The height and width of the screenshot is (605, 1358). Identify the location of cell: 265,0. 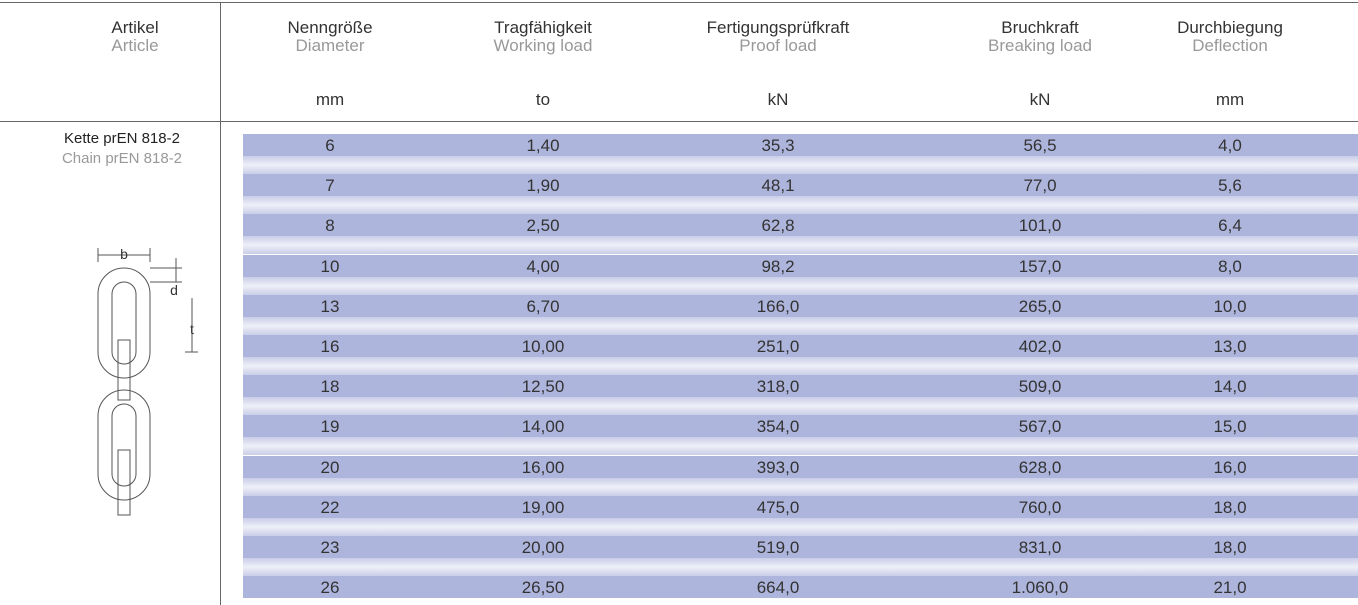
(1040, 306).